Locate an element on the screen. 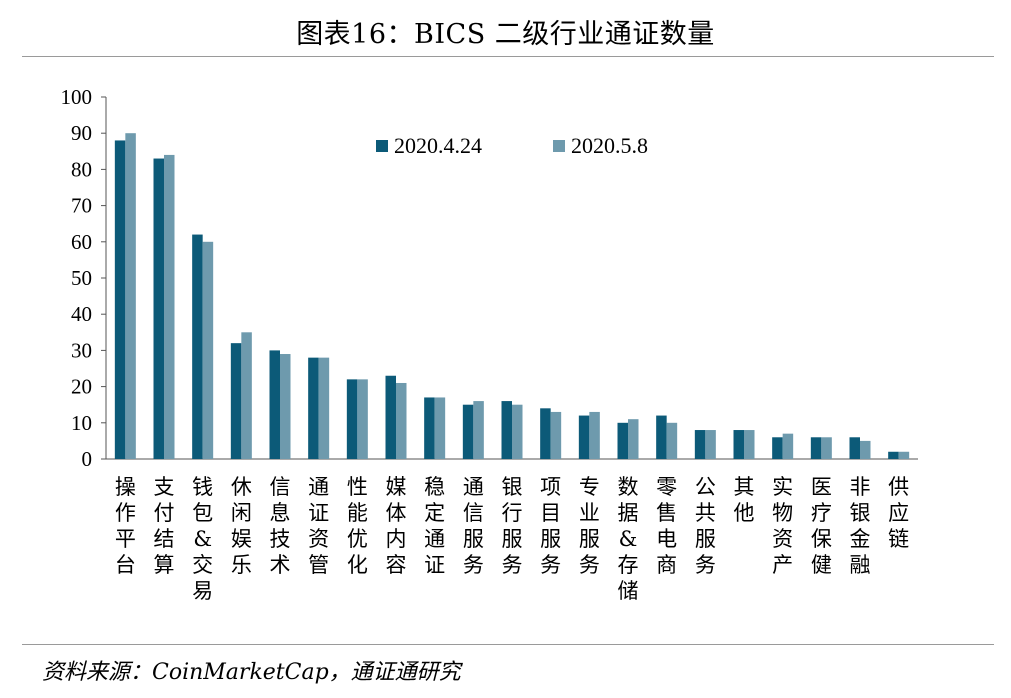 This screenshot has height=698, width=1011. y-tick-label: 90 is located at coordinates (81, 133).